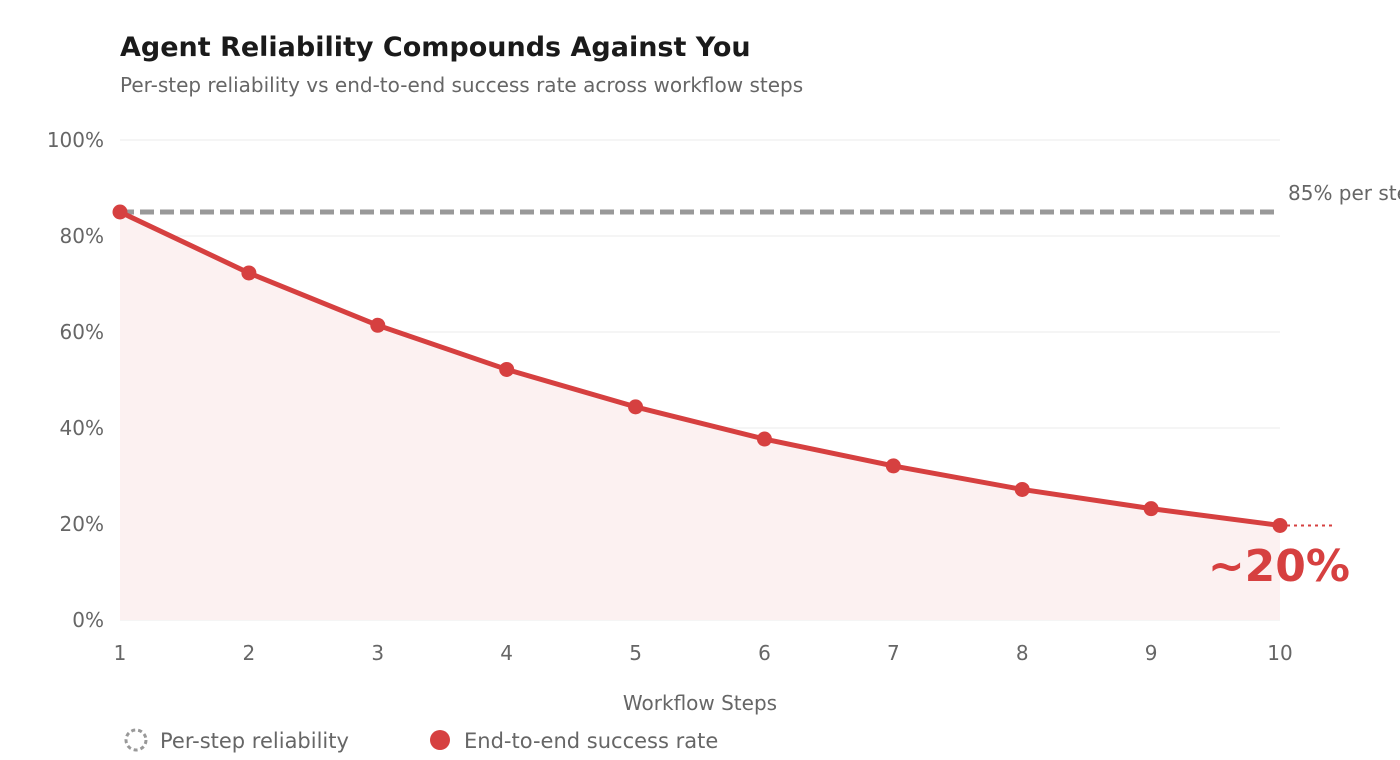 The height and width of the screenshot is (760, 1400). Describe the element at coordinates (82, 428) in the screenshot. I see `y-tick-label: 40%` at that location.